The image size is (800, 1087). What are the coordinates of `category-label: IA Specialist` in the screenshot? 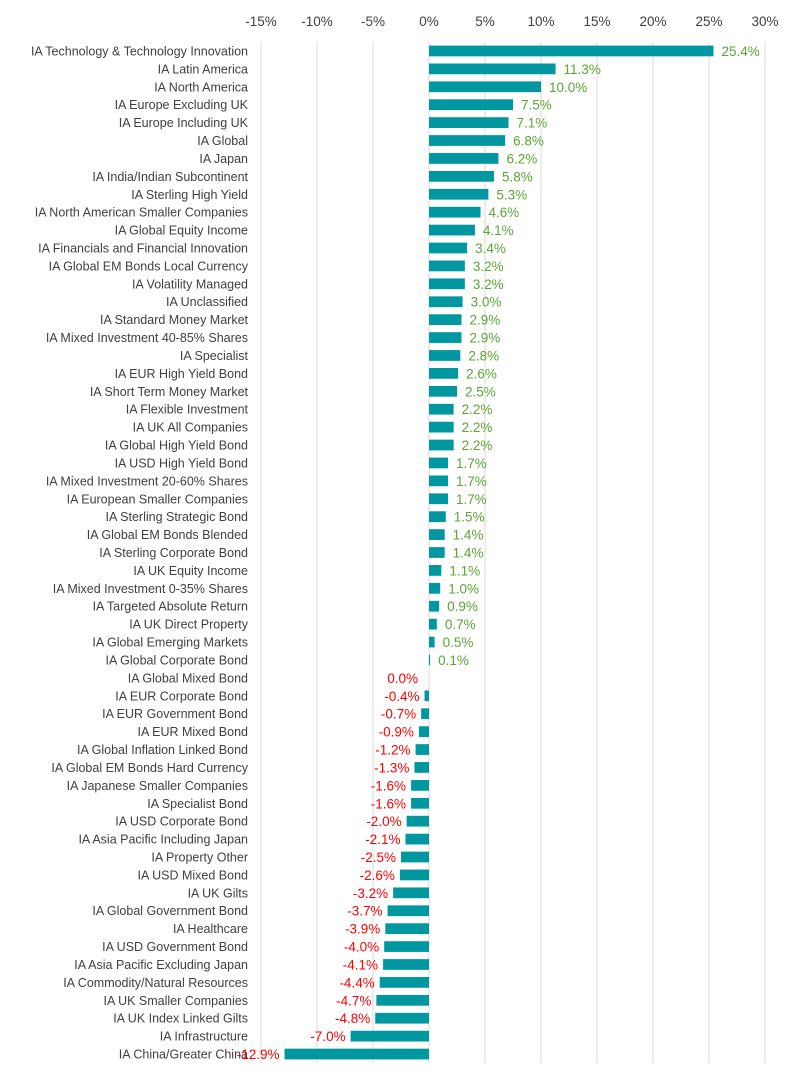 It's located at (214, 356).